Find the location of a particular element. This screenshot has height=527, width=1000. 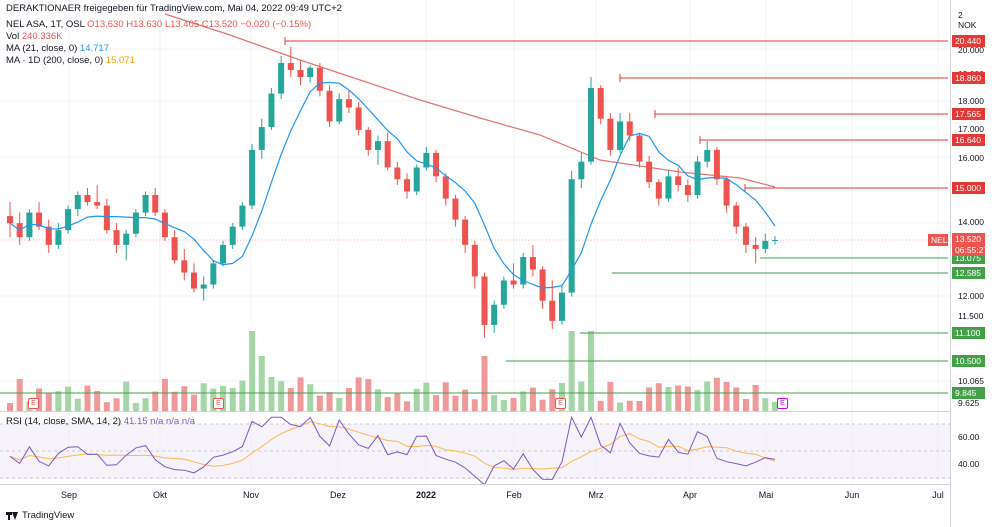

high-value: H13.630 is located at coordinates (144, 24).